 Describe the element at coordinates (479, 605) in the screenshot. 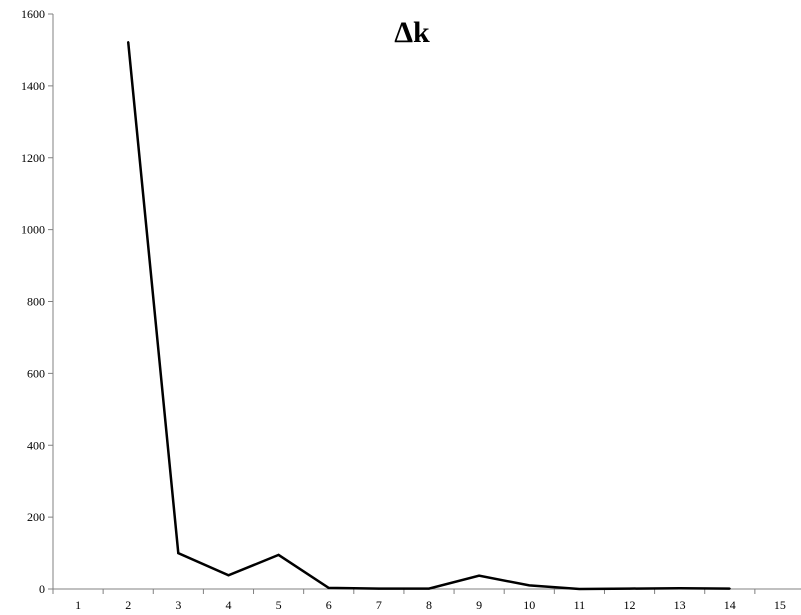

I see `x-tick-label: 9` at that location.